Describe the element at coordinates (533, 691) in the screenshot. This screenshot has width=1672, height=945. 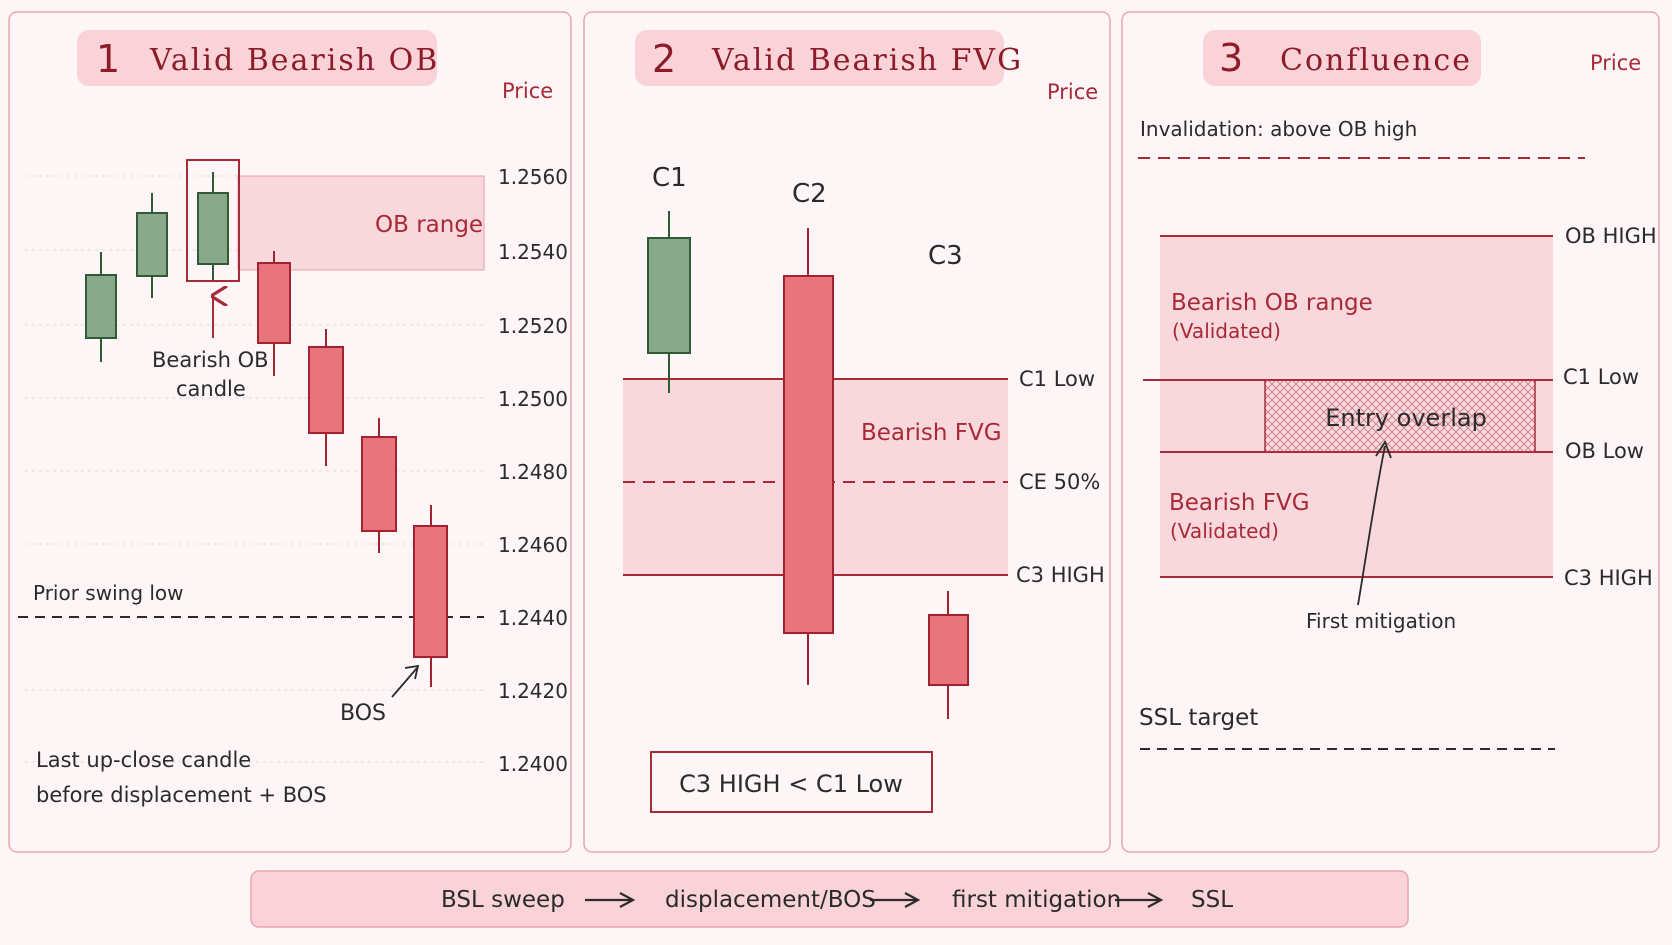
I see `tick-1-2420: 1.2420` at that location.